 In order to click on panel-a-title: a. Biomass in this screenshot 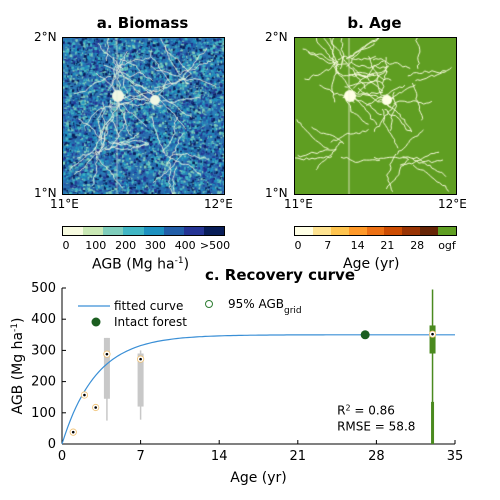, I will do `click(142, 23)`.